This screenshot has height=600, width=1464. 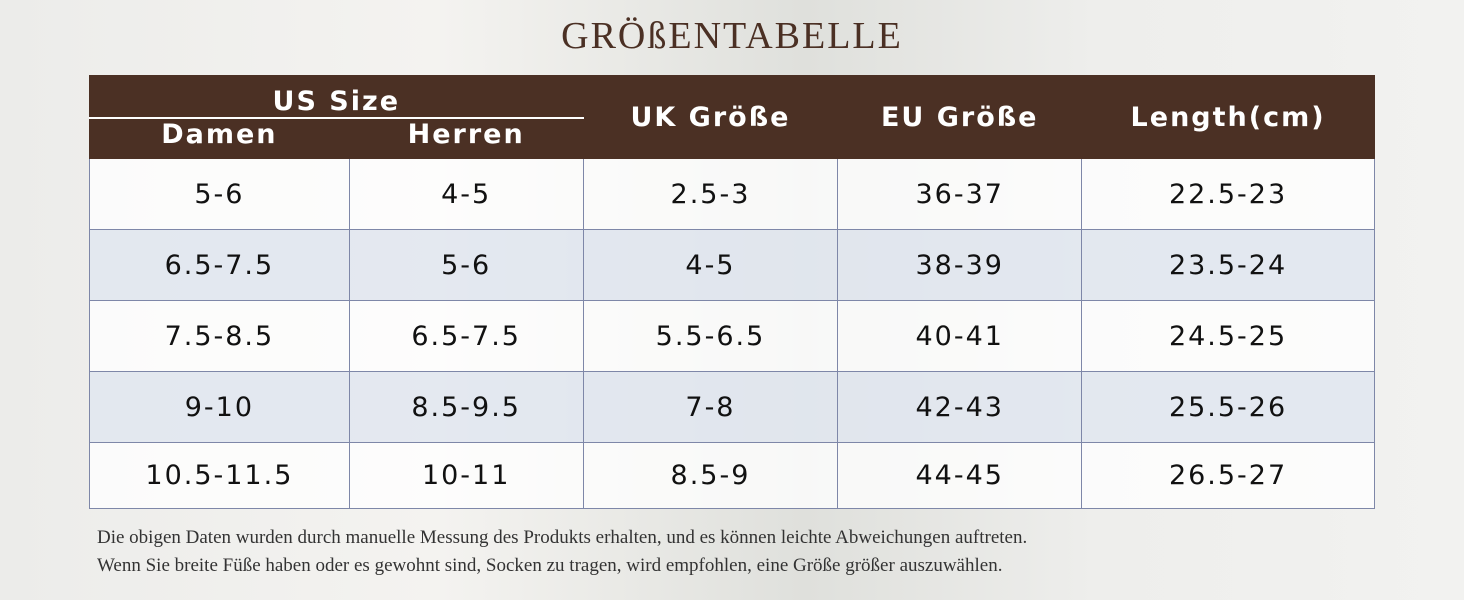 I want to click on table-cell: 25.5-26, so click(x=1228, y=407).